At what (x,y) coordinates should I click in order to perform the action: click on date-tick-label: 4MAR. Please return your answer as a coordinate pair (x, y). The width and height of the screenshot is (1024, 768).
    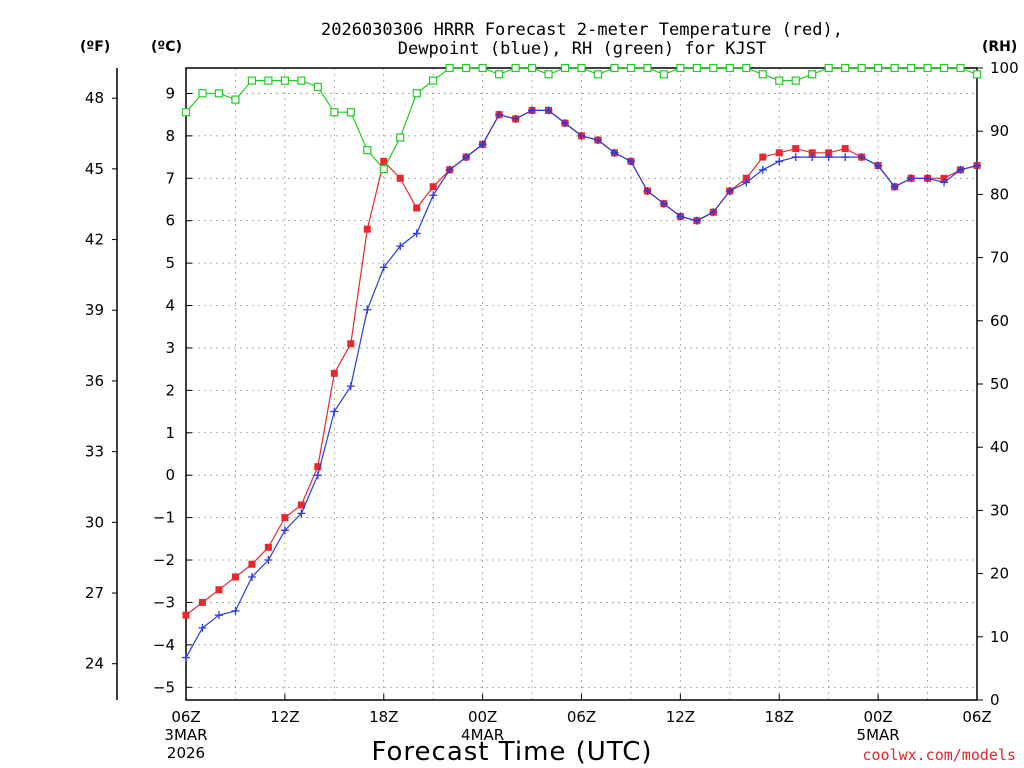
    Looking at the image, I should click on (482, 735).